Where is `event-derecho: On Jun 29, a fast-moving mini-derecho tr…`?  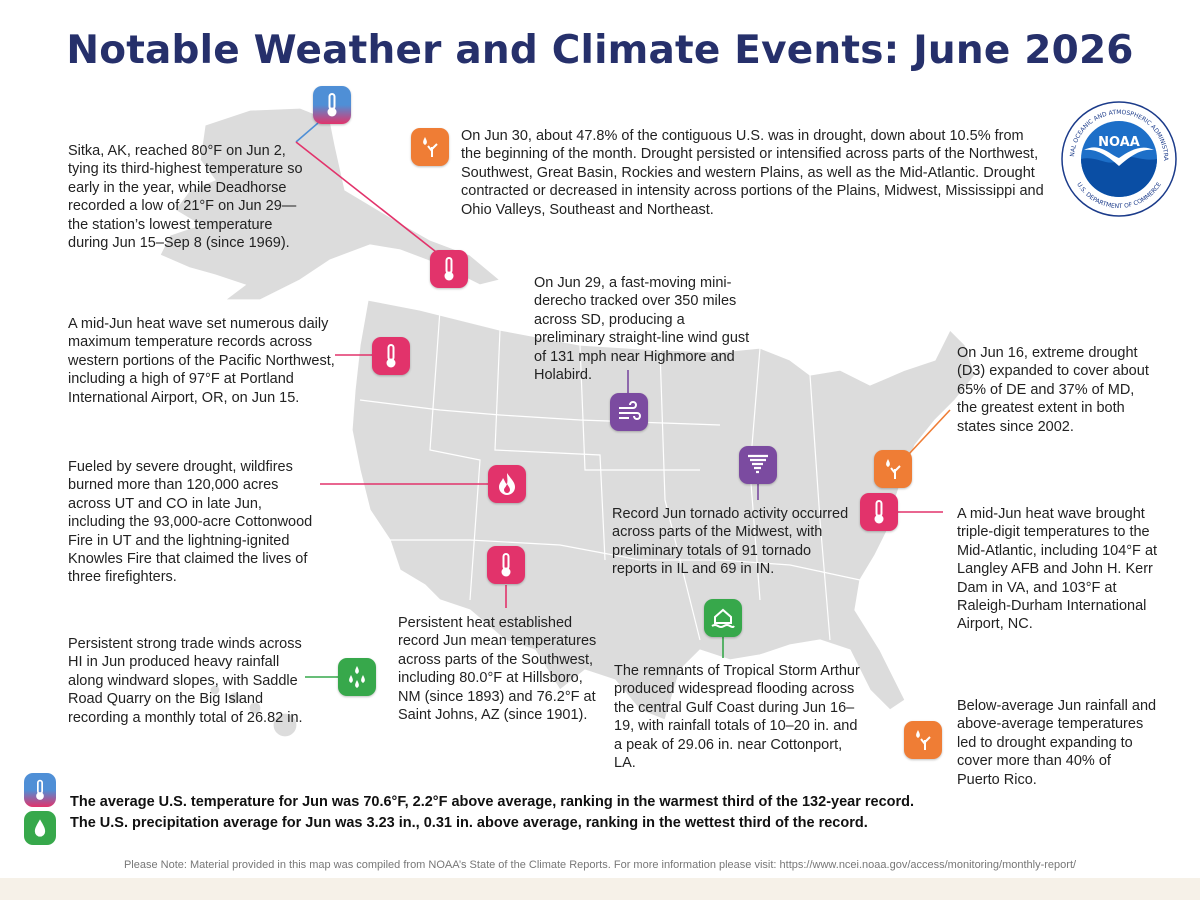 event-derecho: On Jun 29, a fast-moving mini-derecho tr… is located at coordinates (642, 329).